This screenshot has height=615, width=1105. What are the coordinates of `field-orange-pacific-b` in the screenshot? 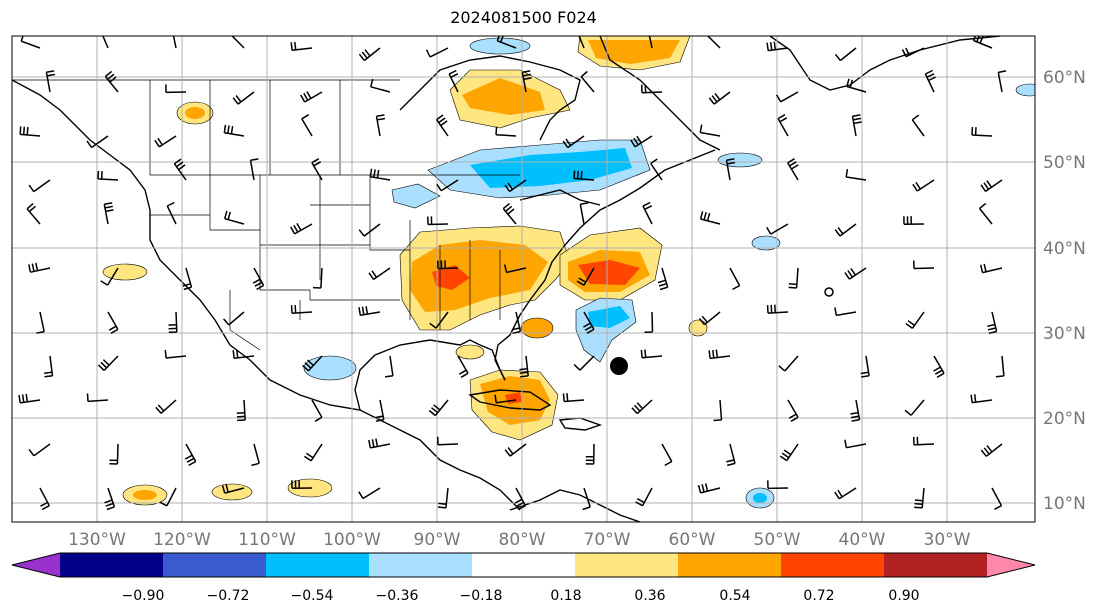 It's located at (145, 495).